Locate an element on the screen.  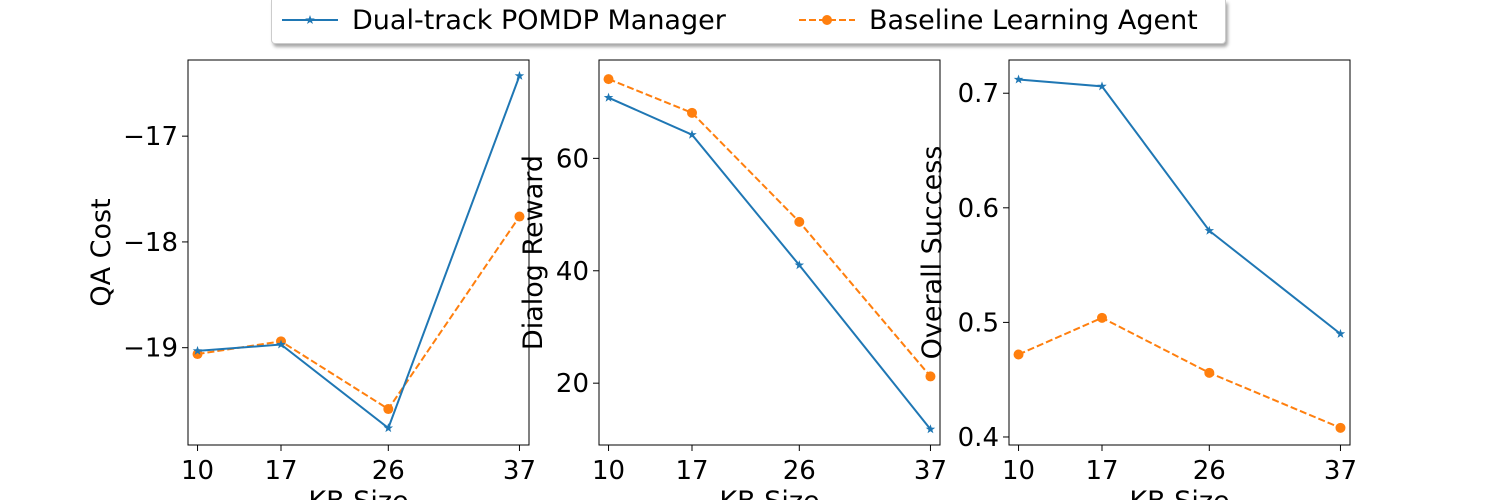
y-axis-label: Overall Success is located at coordinates (932, 253).